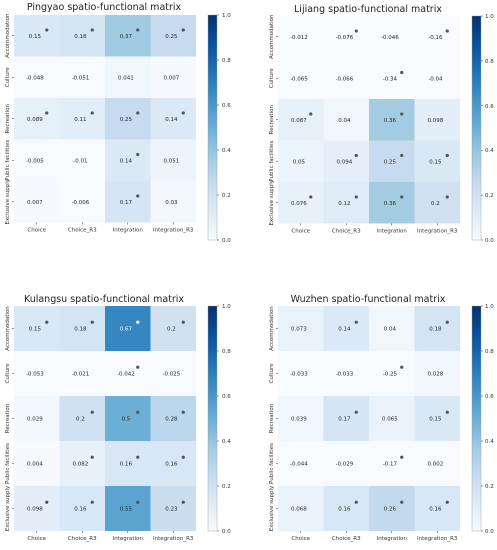  I want to click on panel-title: Kulangsu spatio-functional matrix, so click(104, 299).